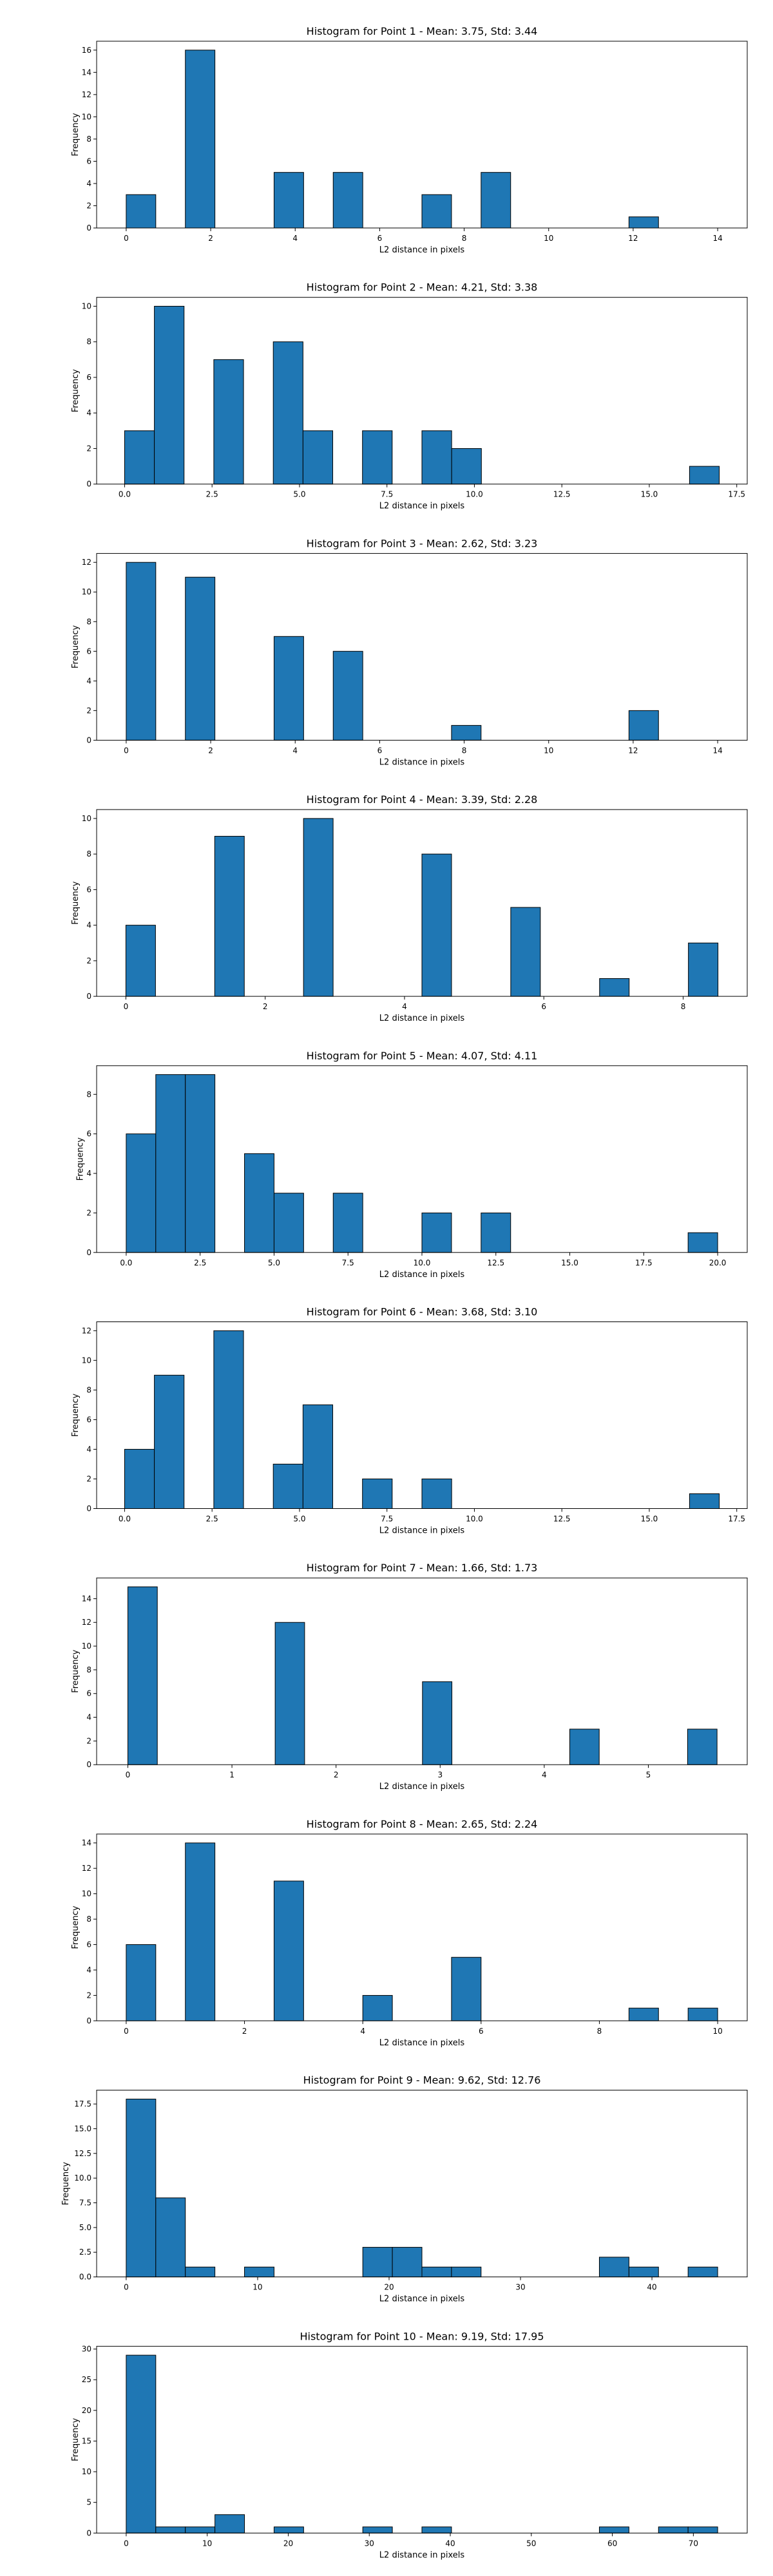  Describe the element at coordinates (718, 1262) in the screenshot. I see `x-tick-label: 20.0` at that location.